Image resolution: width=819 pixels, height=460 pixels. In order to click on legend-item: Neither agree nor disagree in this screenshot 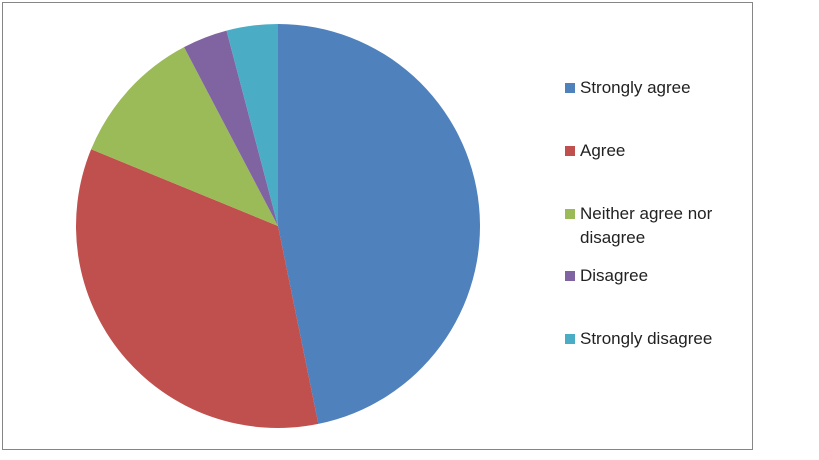, I will do `click(652, 226)`.